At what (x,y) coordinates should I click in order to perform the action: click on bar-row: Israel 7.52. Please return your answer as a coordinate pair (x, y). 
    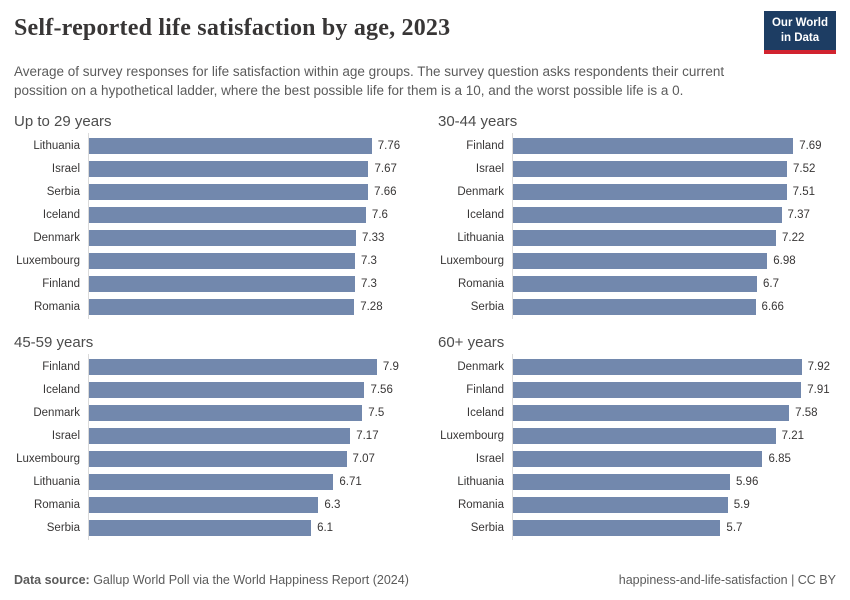
    Looking at the image, I should click on (637, 169).